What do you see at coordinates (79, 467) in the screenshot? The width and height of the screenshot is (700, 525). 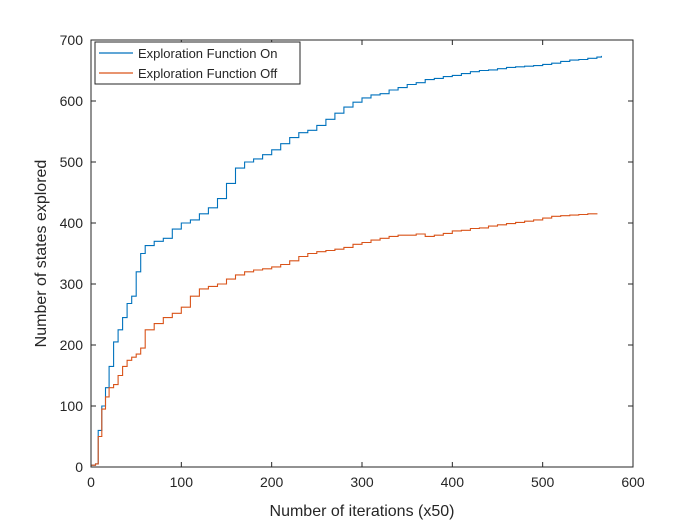 I see `y-tick-label: 0` at bounding box center [79, 467].